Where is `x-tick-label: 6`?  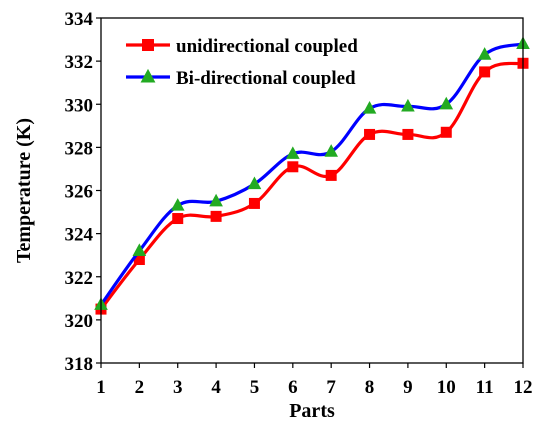 x-tick-label: 6 is located at coordinates (293, 387).